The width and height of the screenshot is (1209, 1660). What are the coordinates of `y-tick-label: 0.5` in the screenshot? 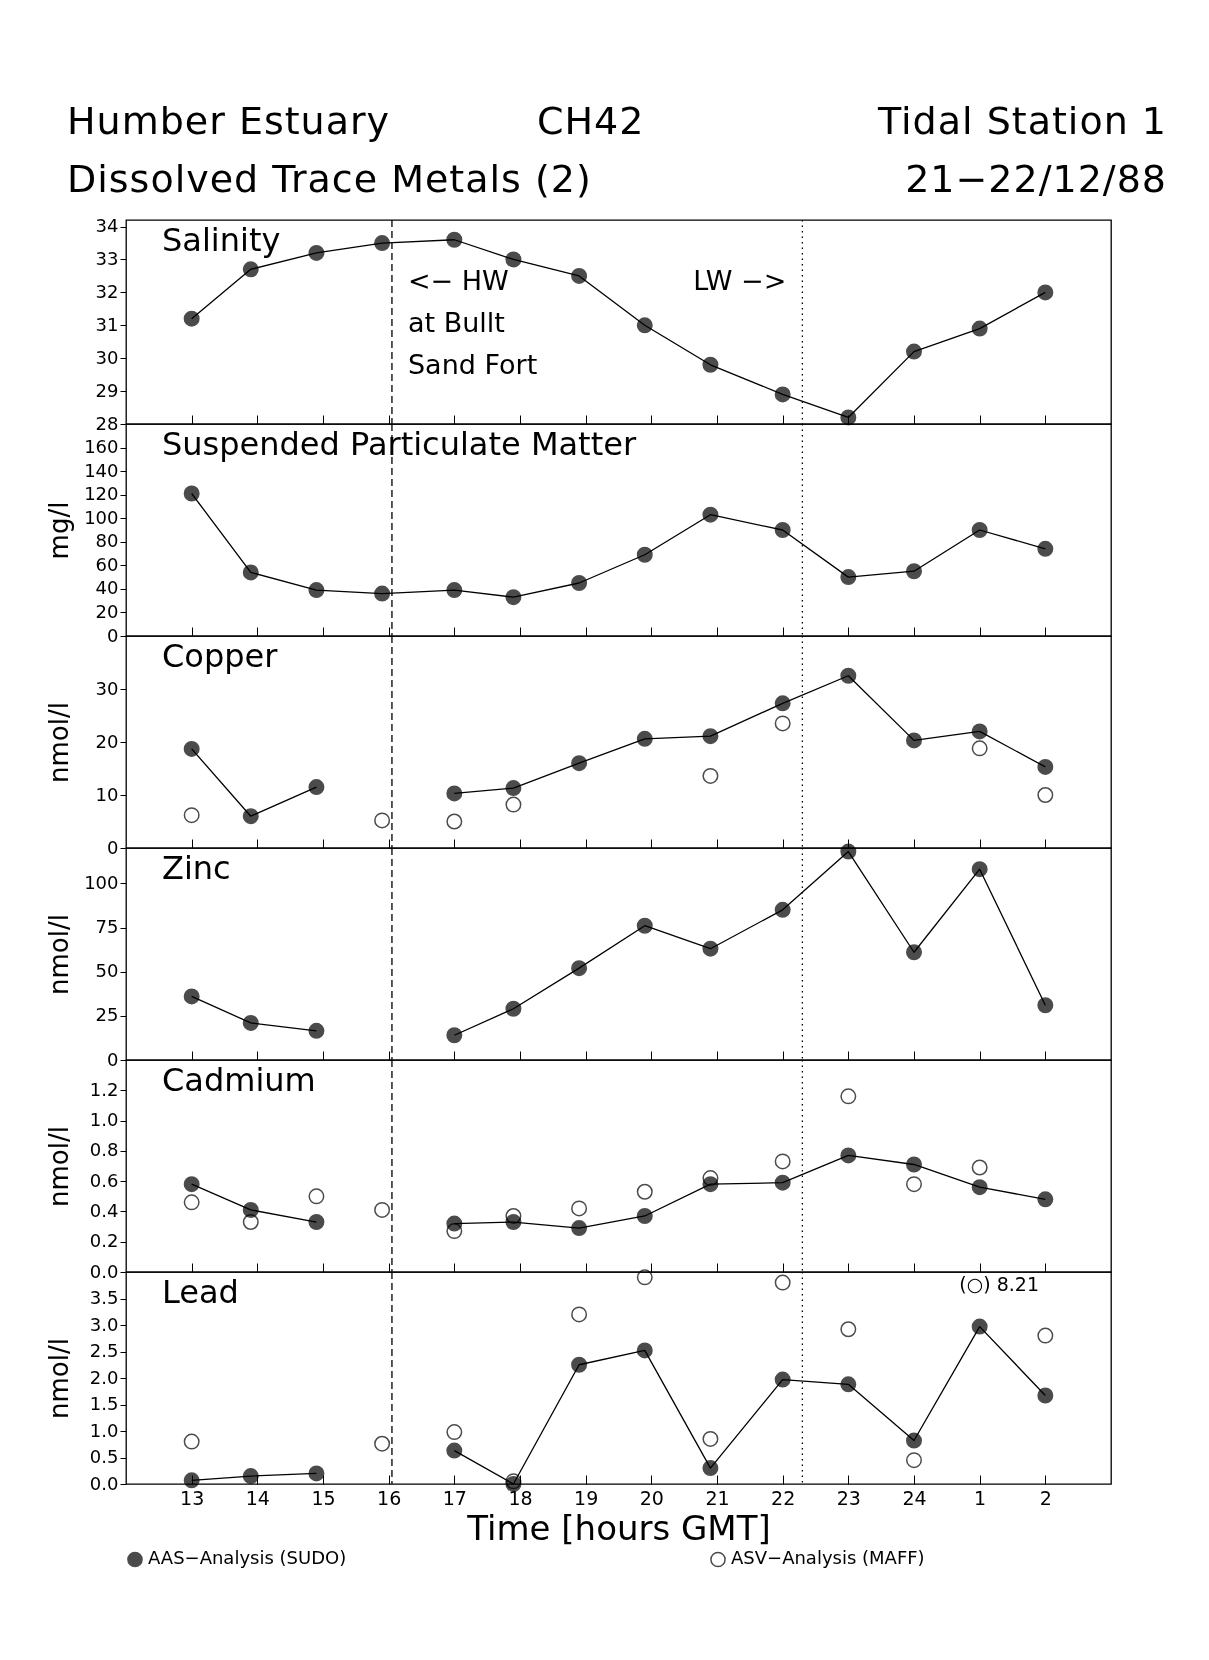 It's located at (104, 1456).